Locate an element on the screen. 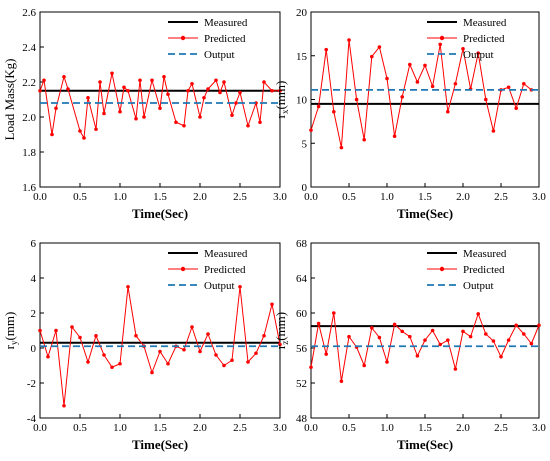 This screenshot has height=461, width=550. x-tick-label: 2.5 is located at coordinates (501, 428).